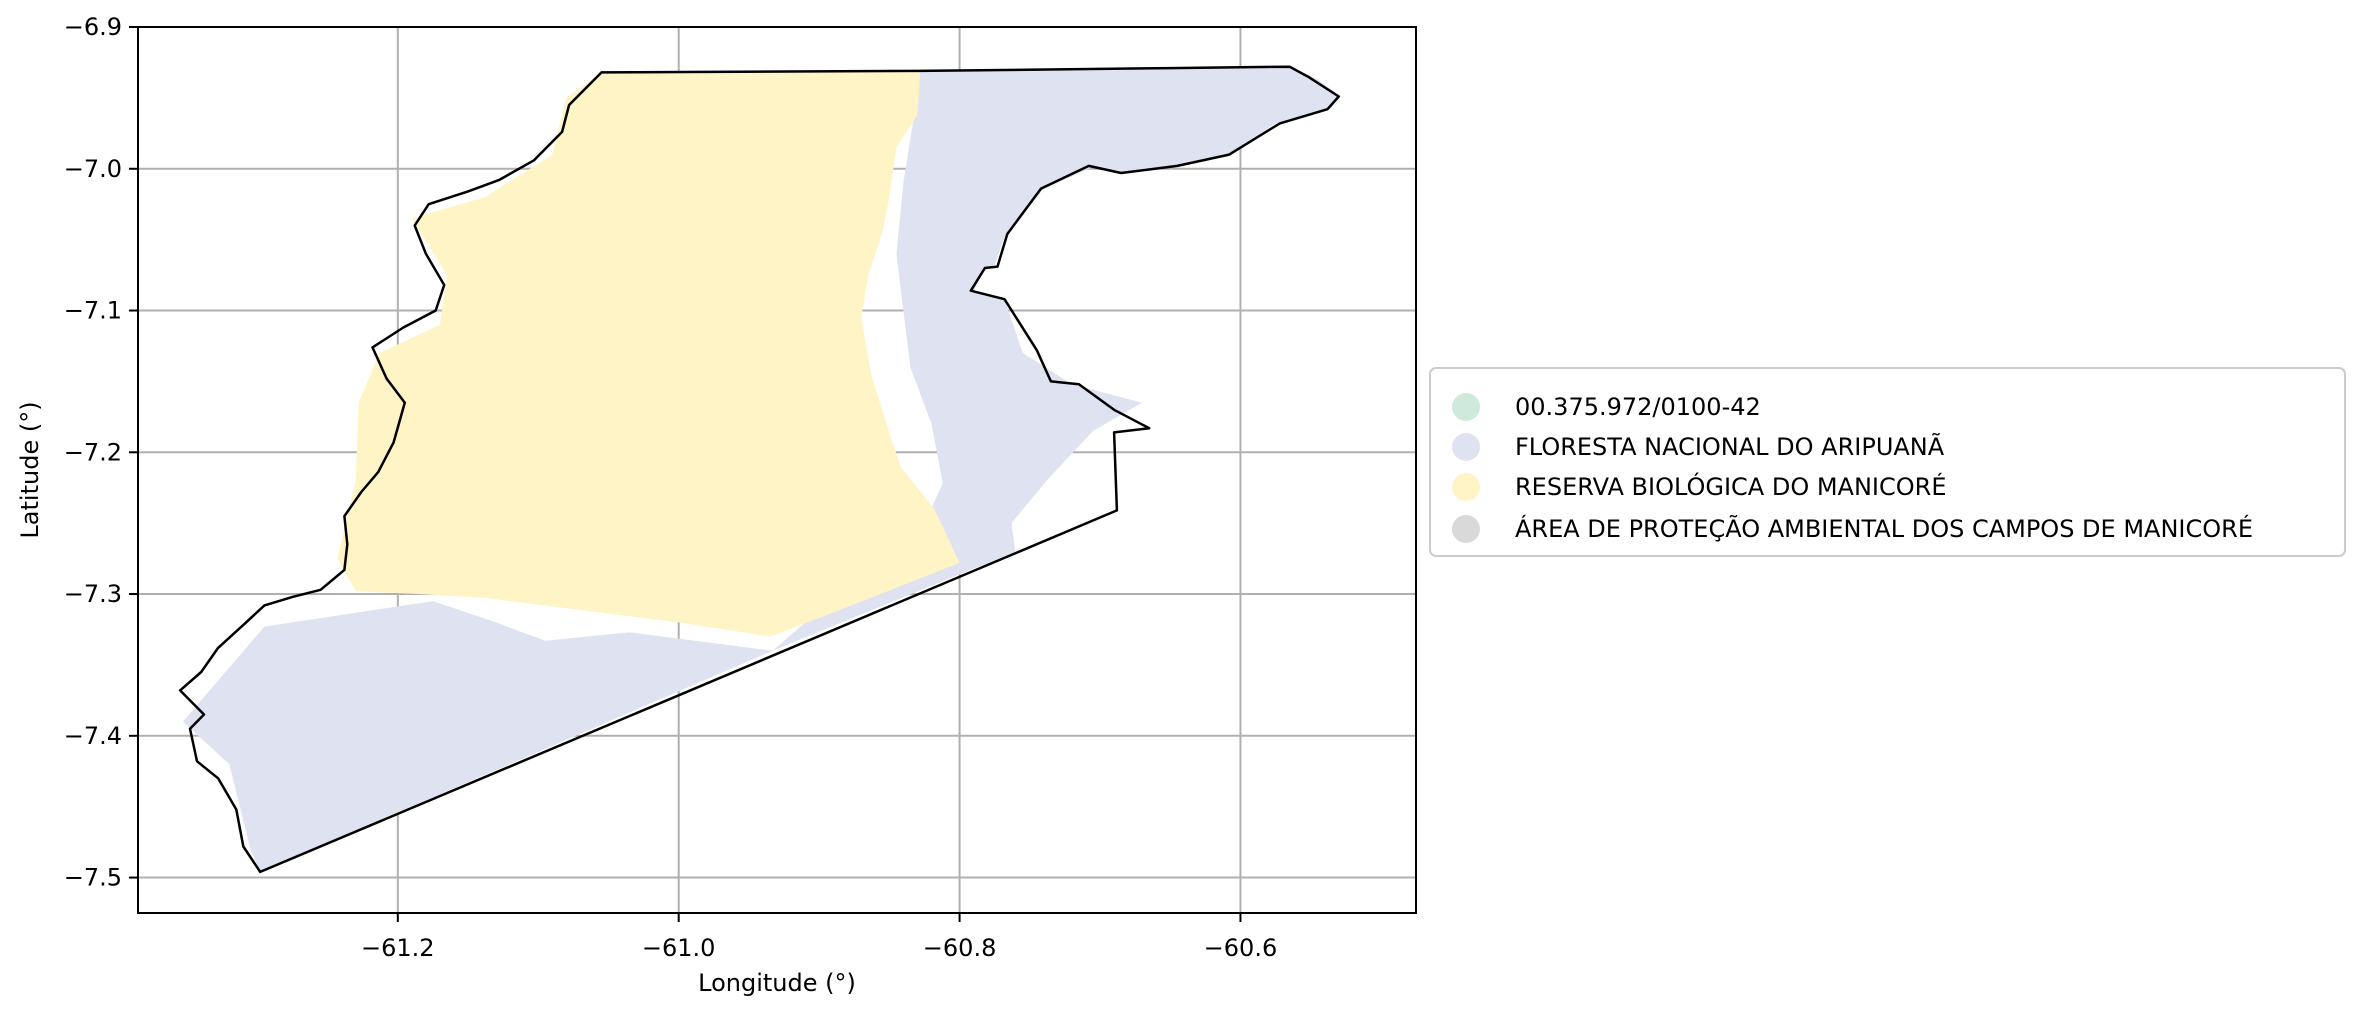  I want to click on x-tick-label: −60.8, so click(960, 948).